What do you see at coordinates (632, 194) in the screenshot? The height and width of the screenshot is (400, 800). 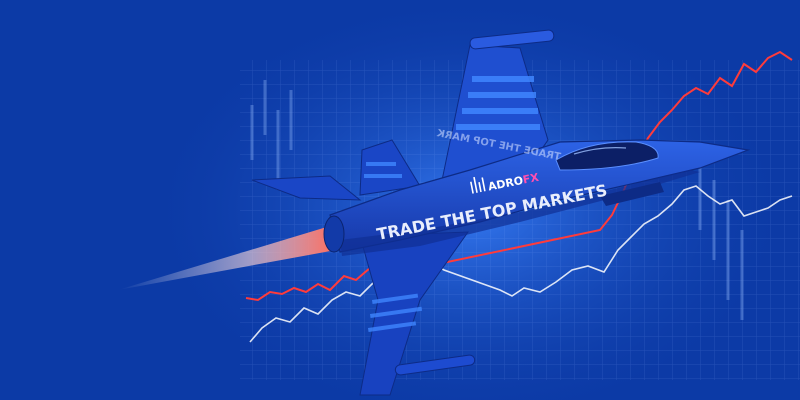 I see `air-intake` at bounding box center [632, 194].